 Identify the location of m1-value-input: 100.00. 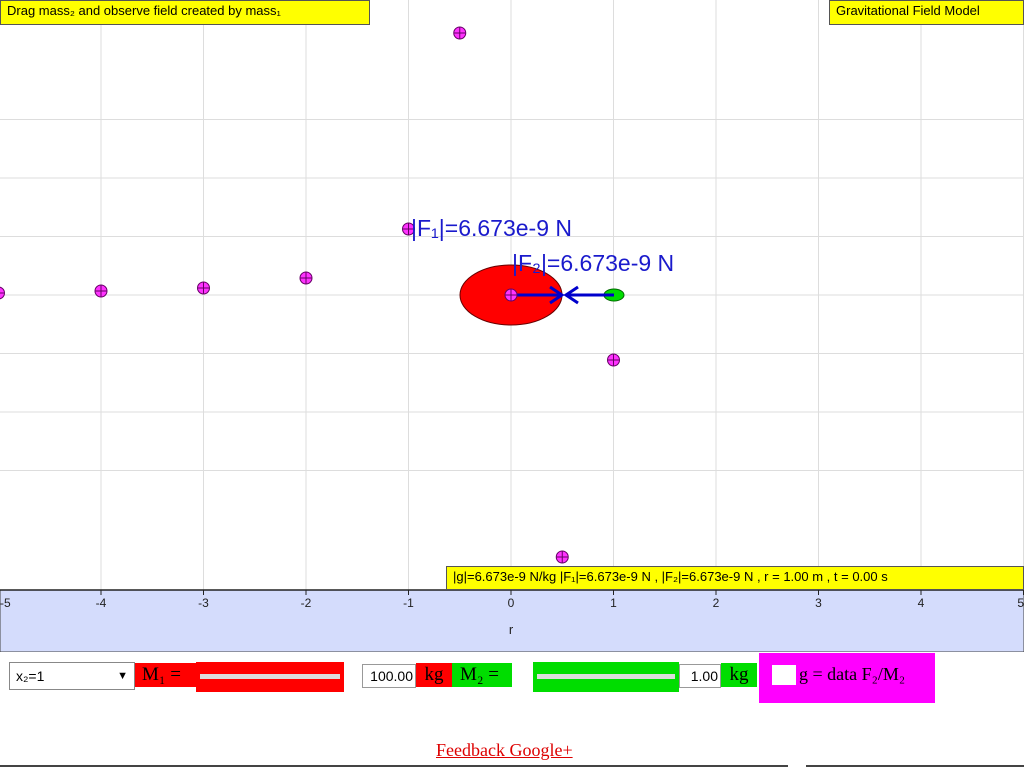
(389, 676).